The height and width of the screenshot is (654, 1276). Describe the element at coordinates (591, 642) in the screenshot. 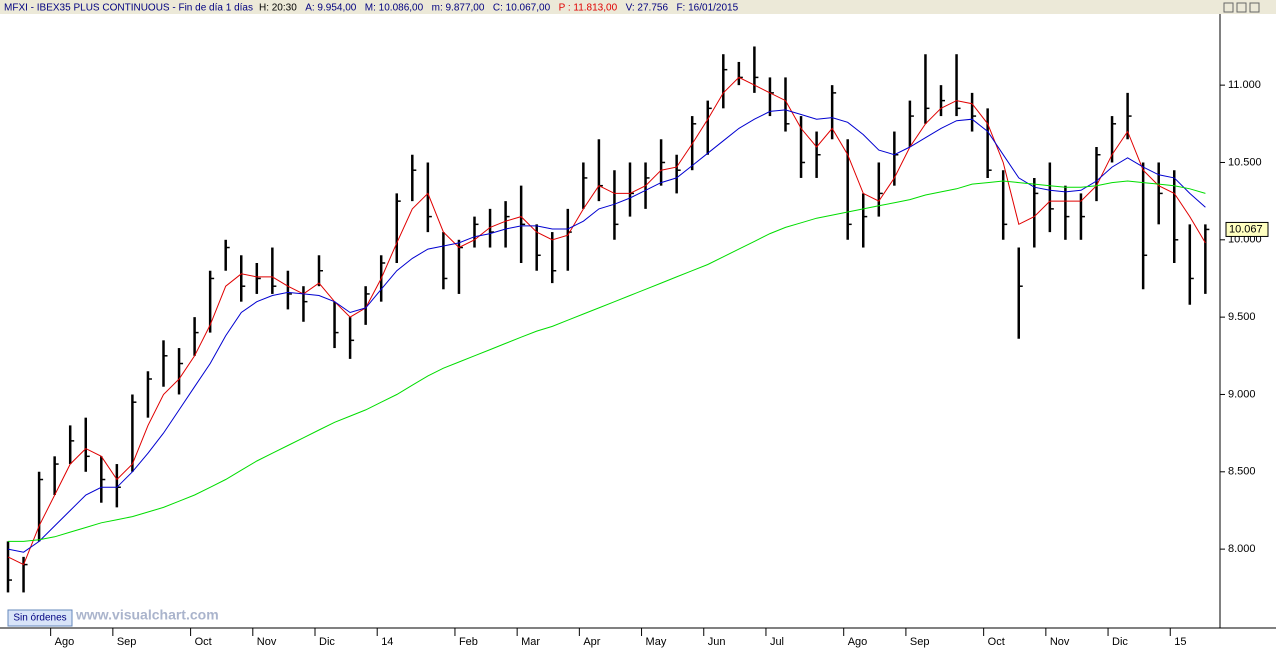

I see `x-tick-label: Apr` at that location.